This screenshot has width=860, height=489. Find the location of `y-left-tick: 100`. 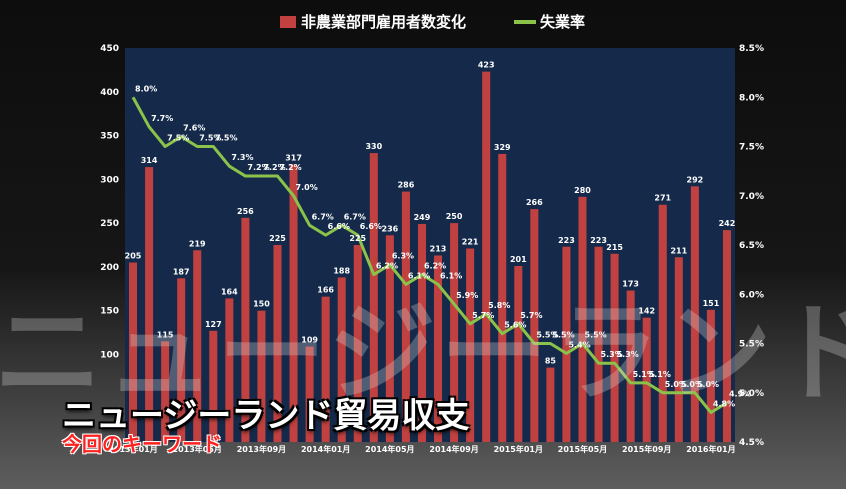

y-left-tick: 100 is located at coordinates (109, 355).